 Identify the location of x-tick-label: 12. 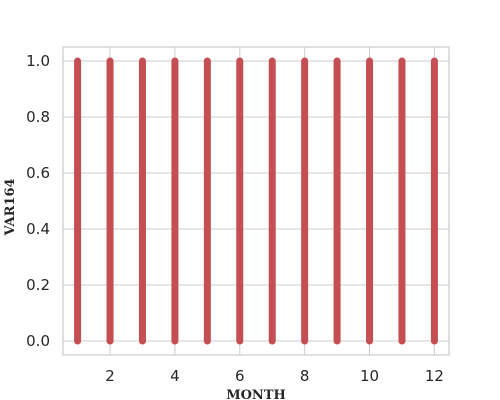
(434, 376).